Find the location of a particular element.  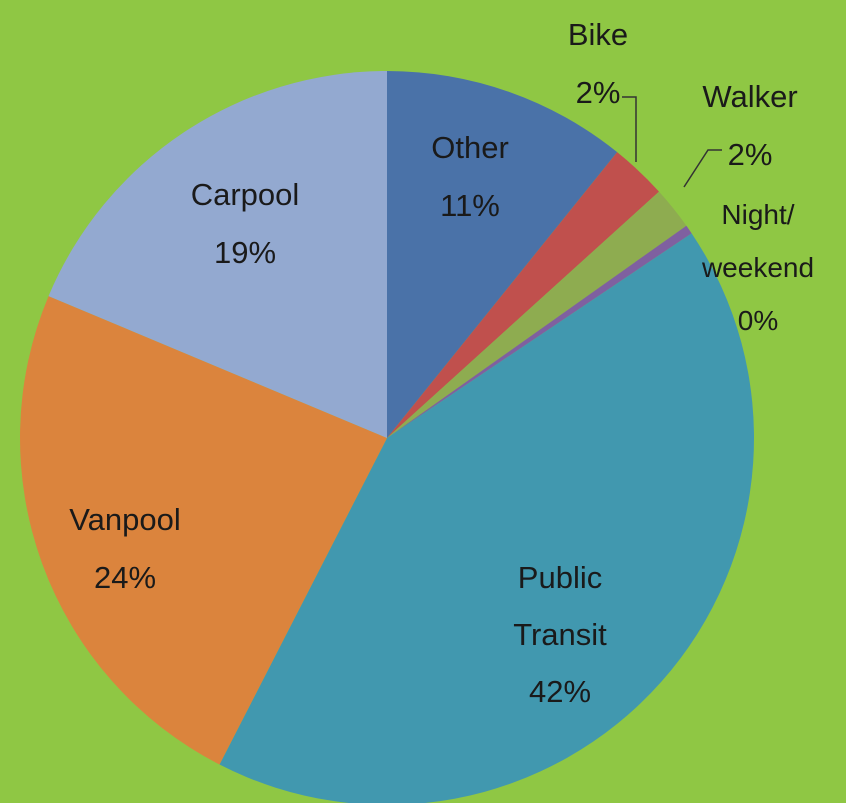

slice-label: Walker 2% is located at coordinates (750, 126).